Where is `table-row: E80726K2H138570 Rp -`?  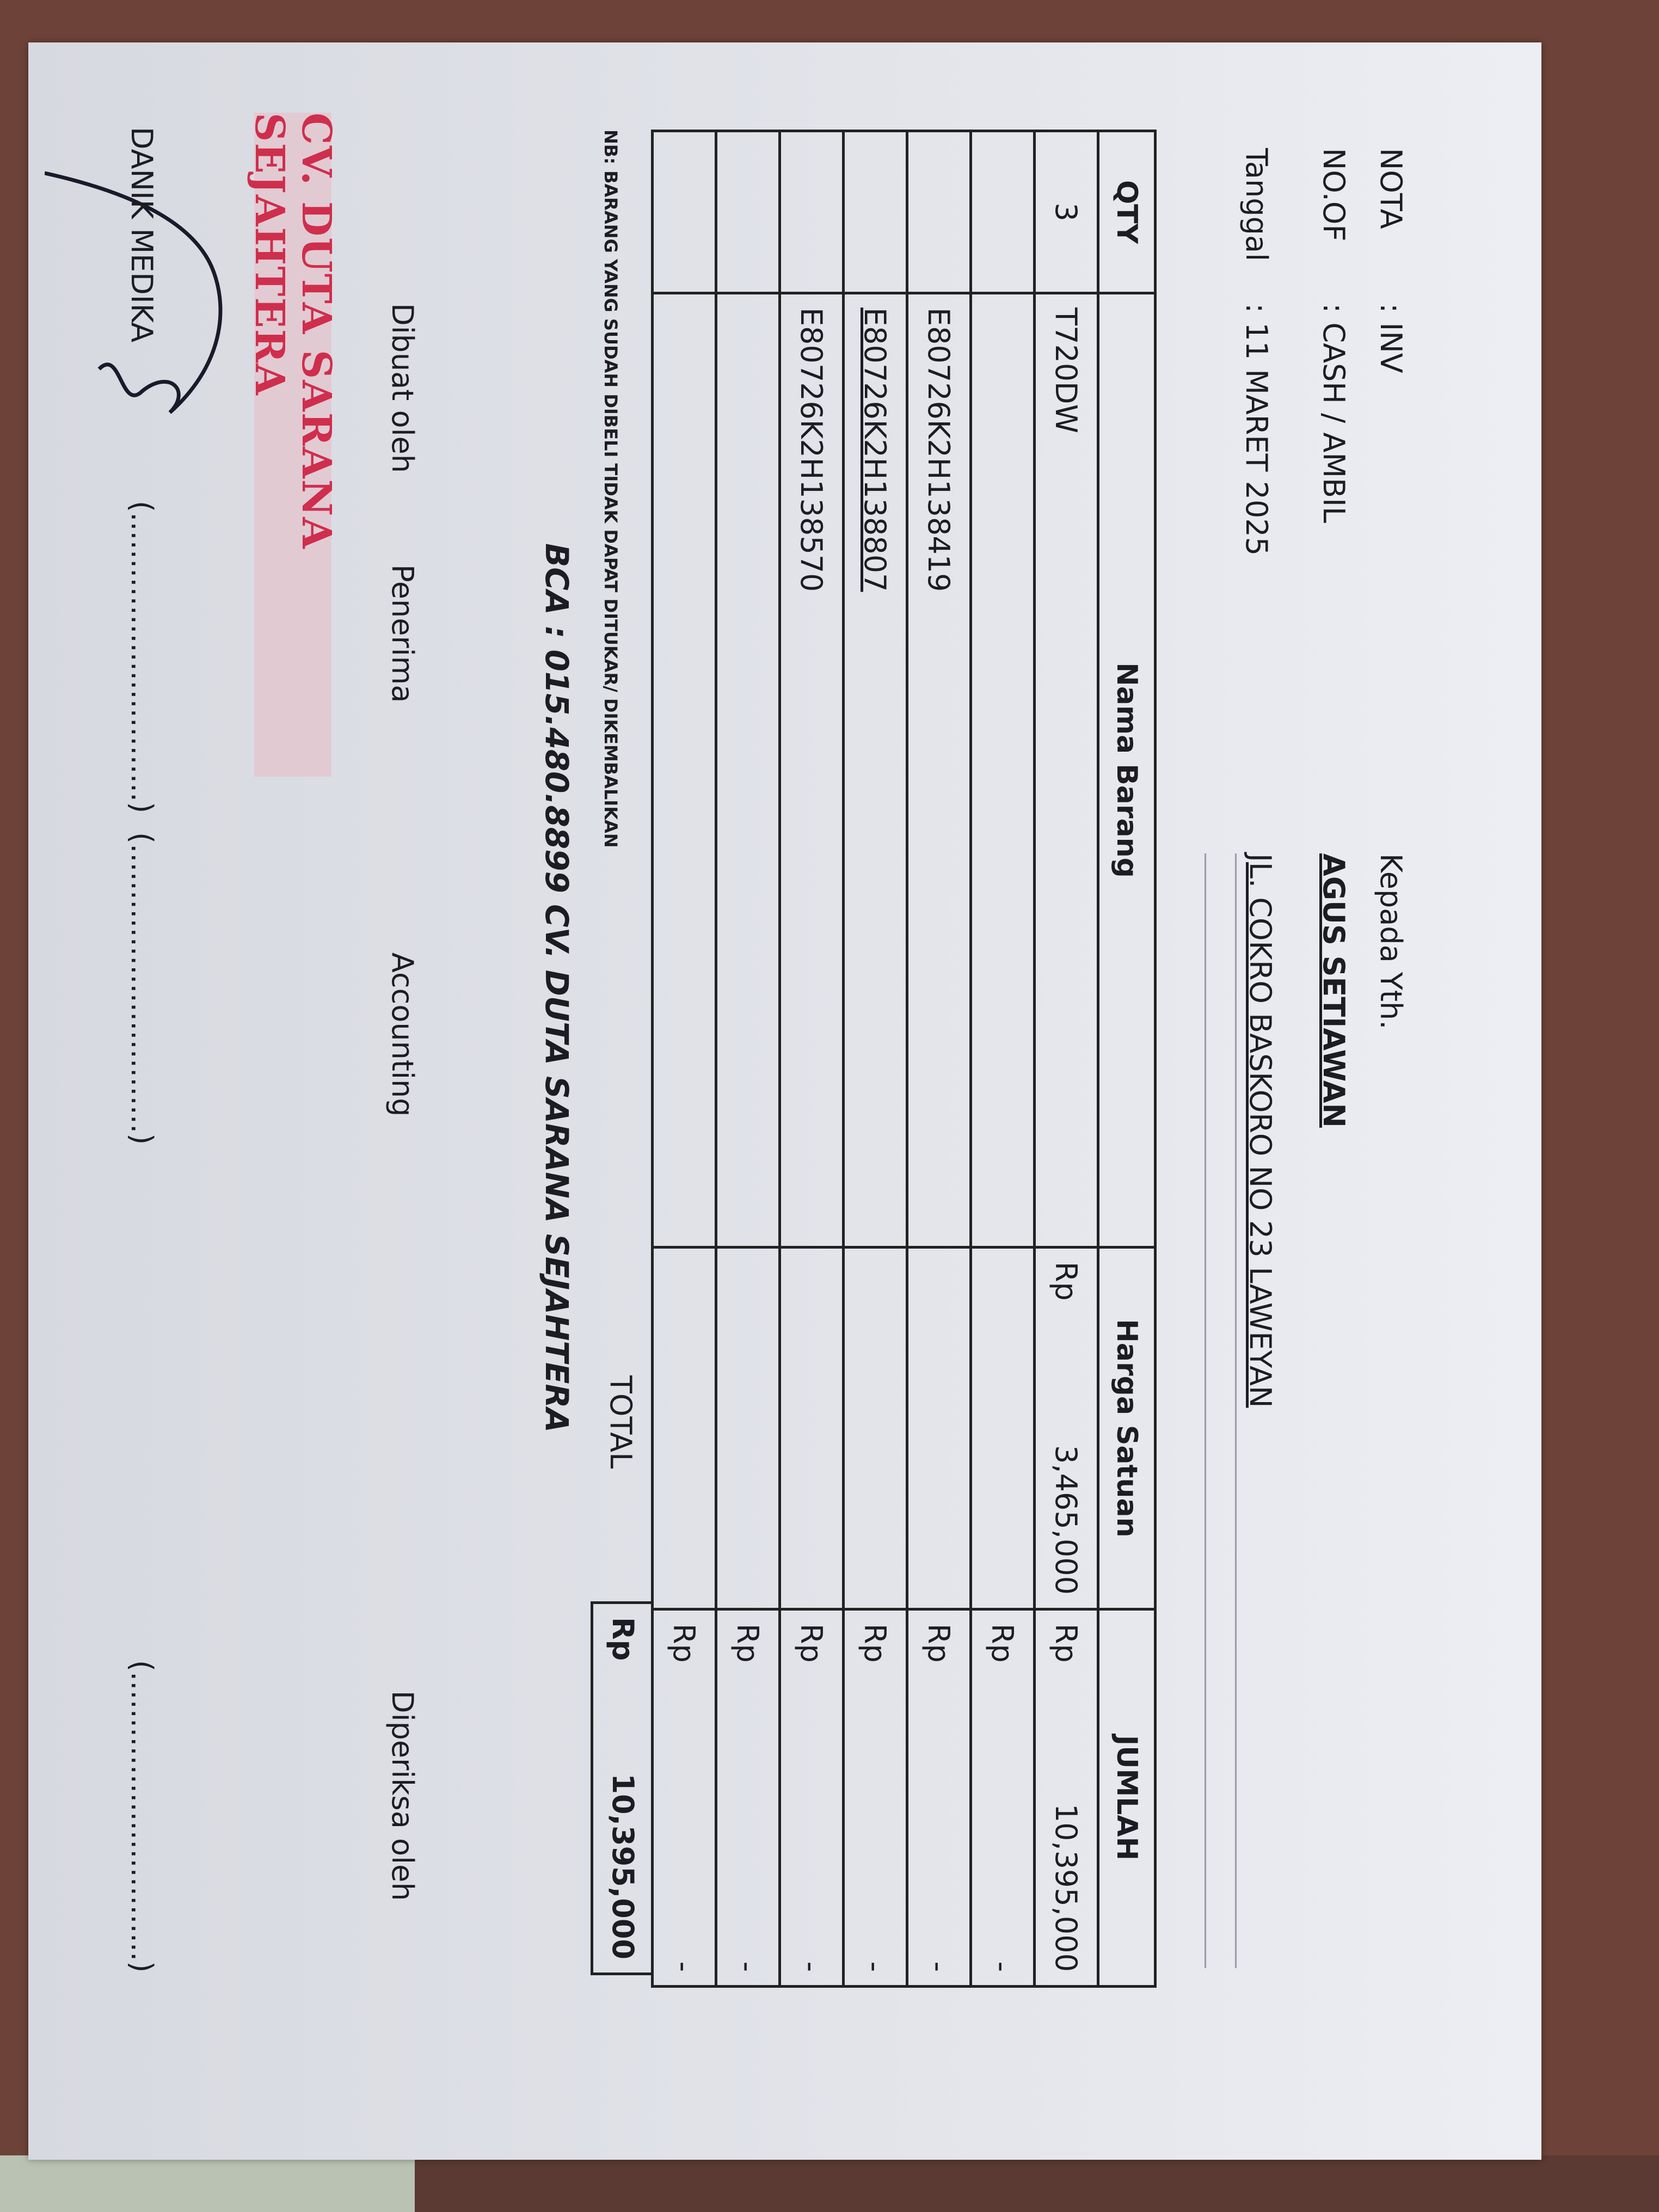 table-row: E80726K2H138570 Rp - is located at coordinates (812, 1059).